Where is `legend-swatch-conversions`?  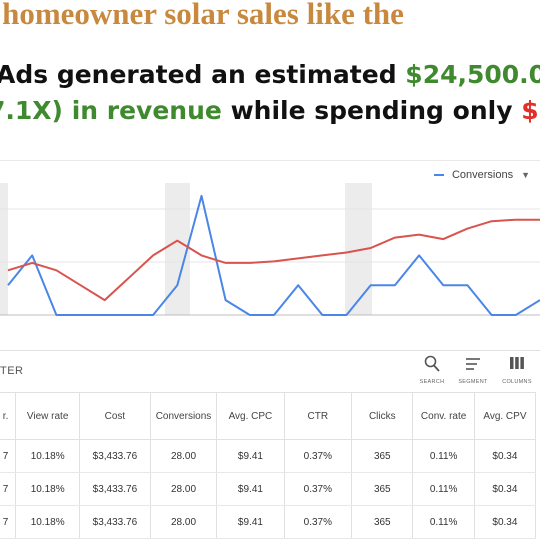 legend-swatch-conversions is located at coordinates (438, 175).